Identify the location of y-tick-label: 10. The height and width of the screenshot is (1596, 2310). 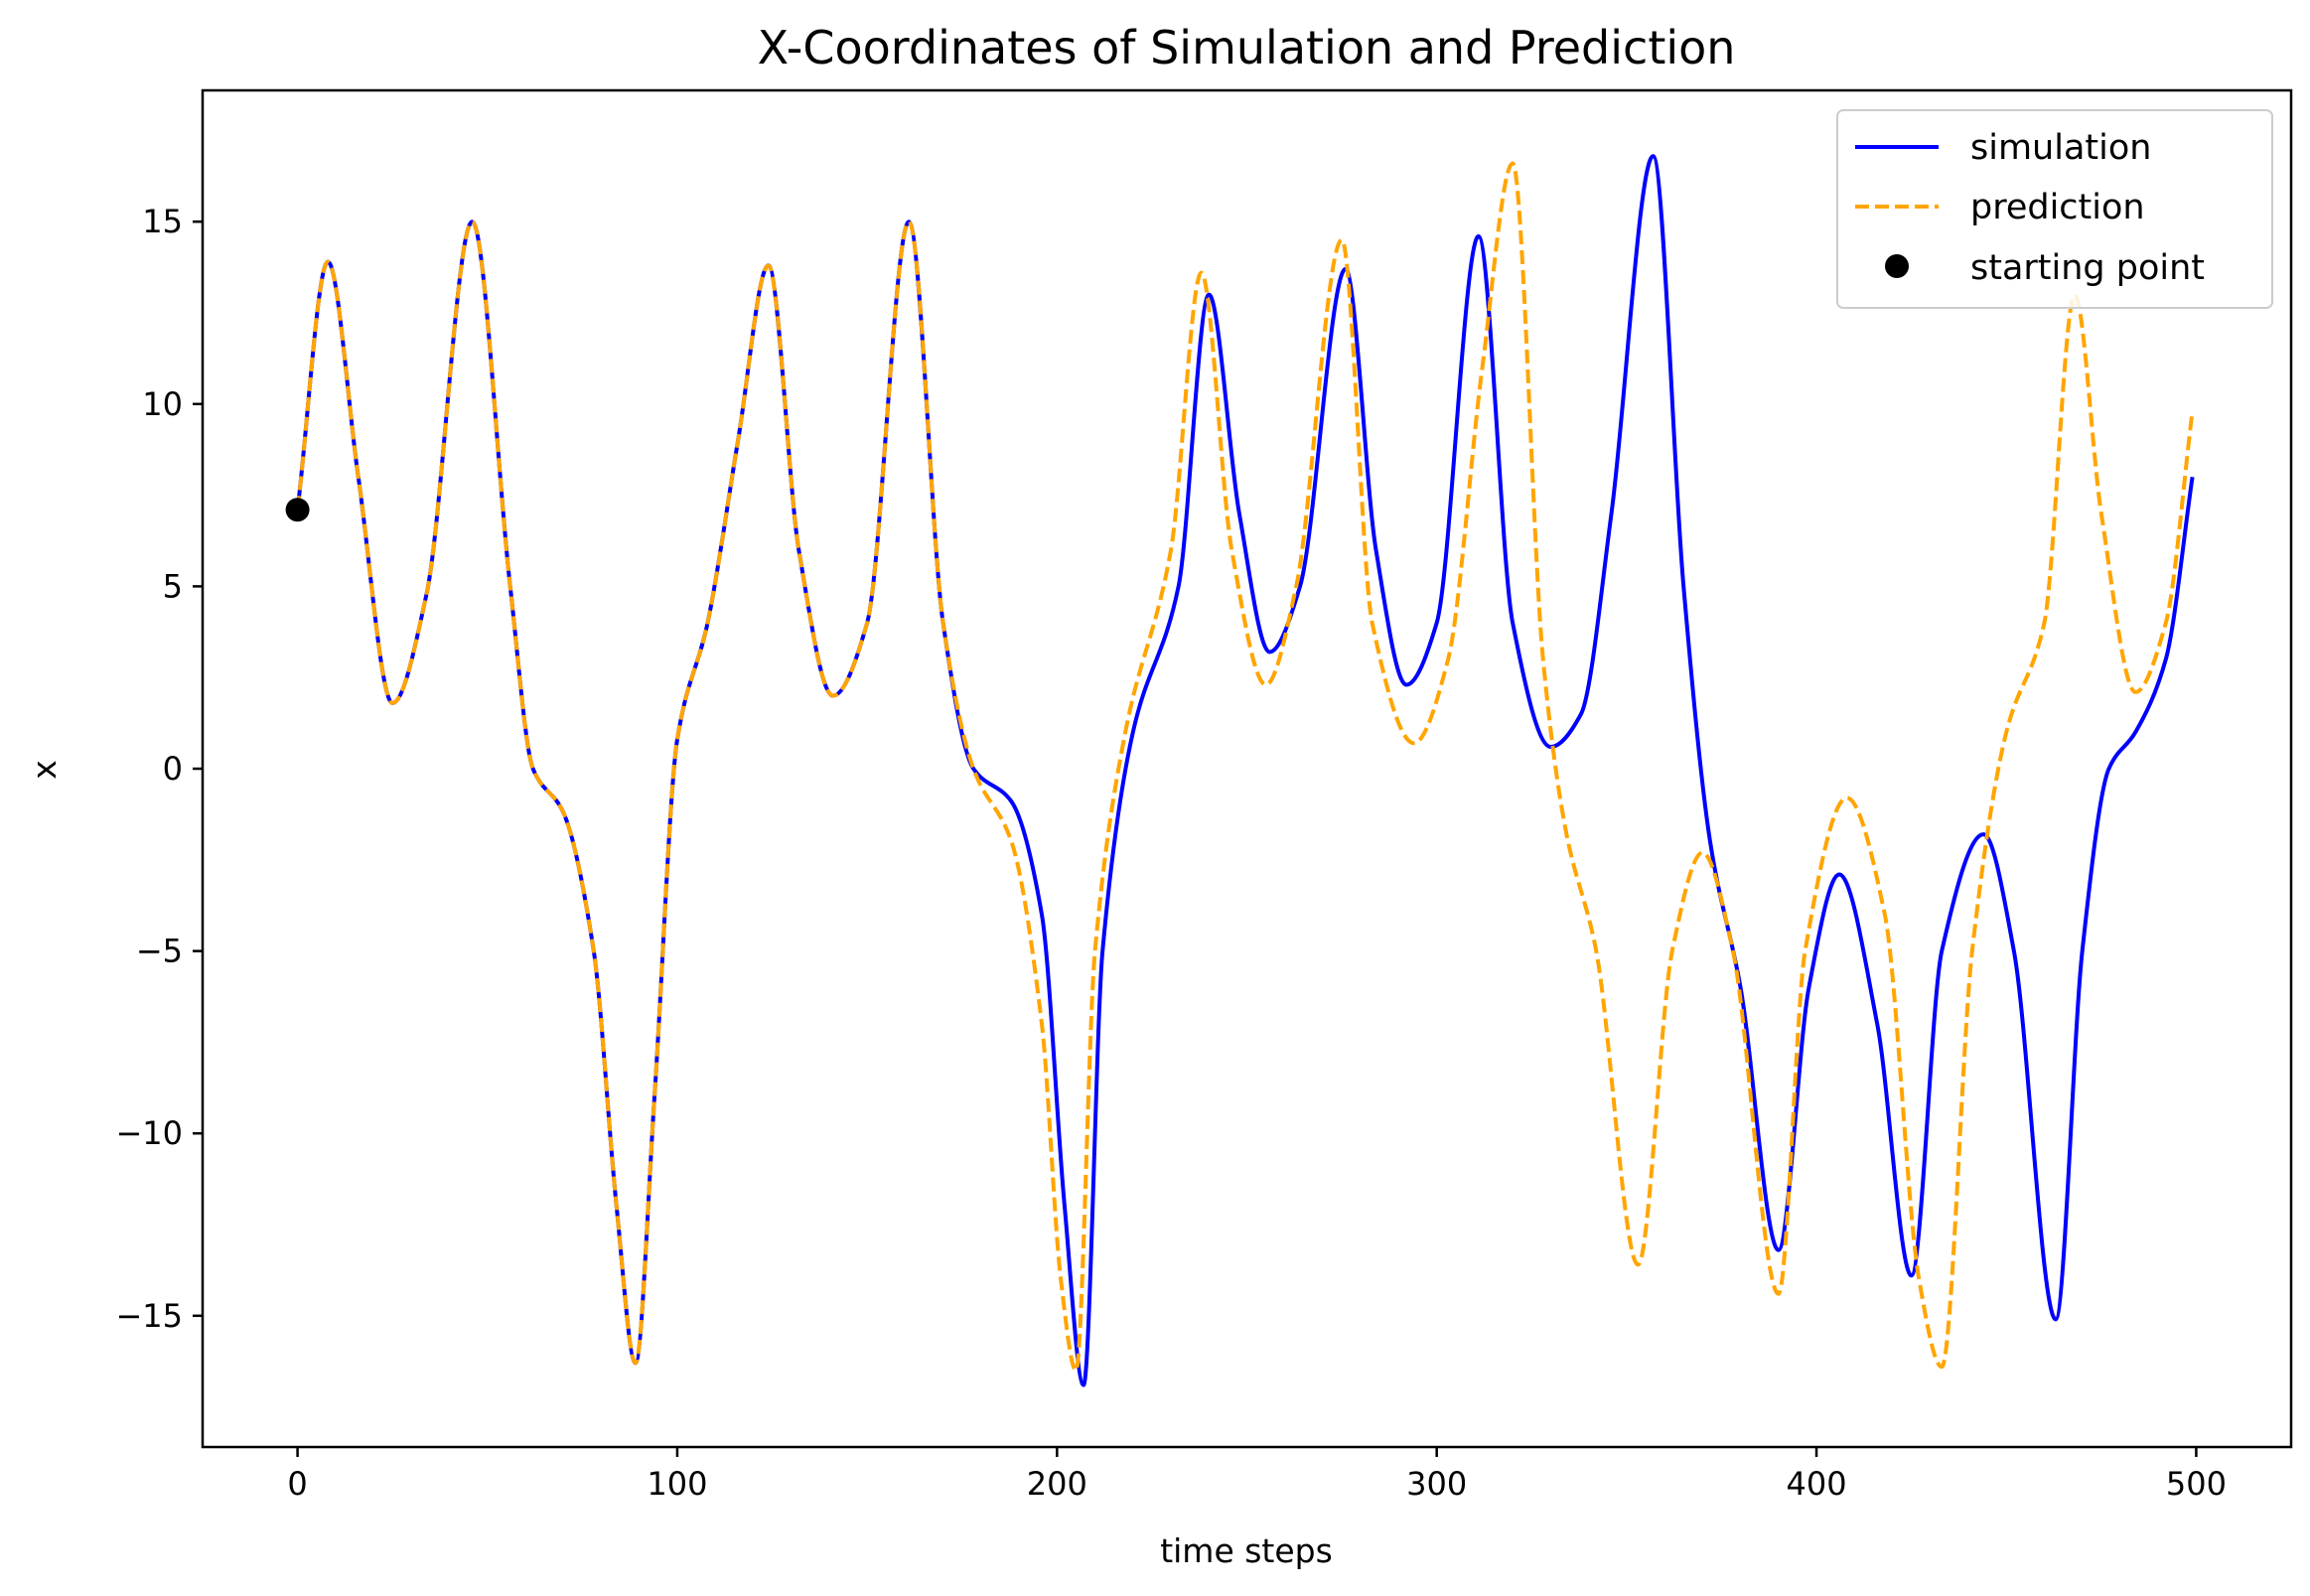
(163, 404).